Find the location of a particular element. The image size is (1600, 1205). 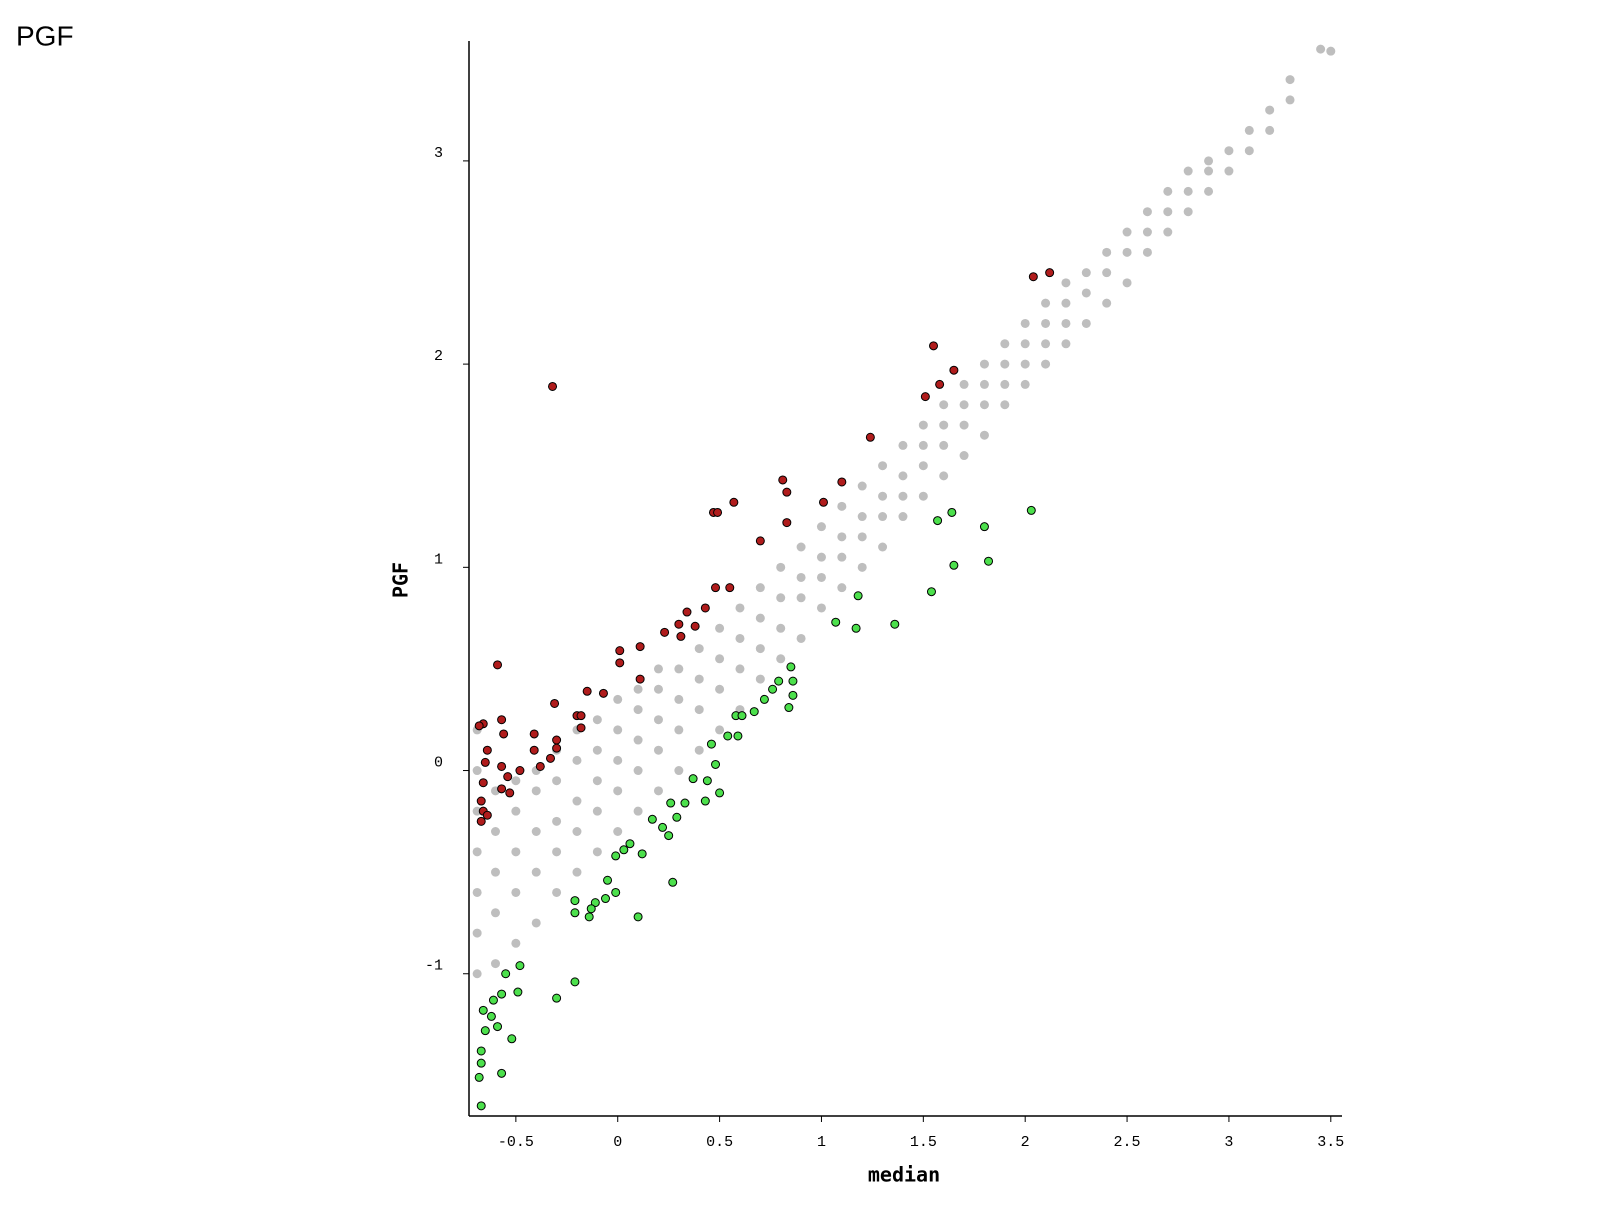

x-tick-label: 0.5 is located at coordinates (719, 1142).